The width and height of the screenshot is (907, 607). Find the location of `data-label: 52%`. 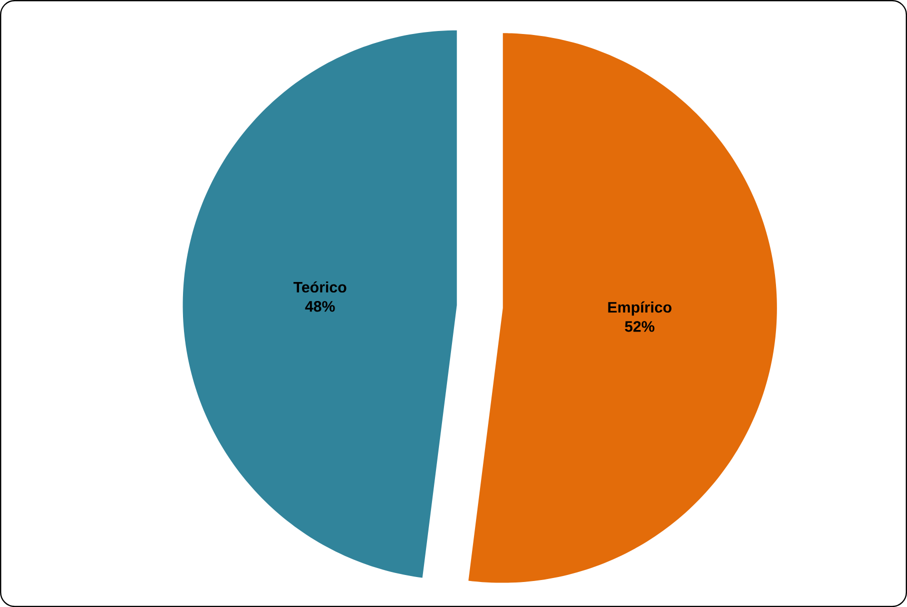

data-label: 52% is located at coordinates (639, 326).